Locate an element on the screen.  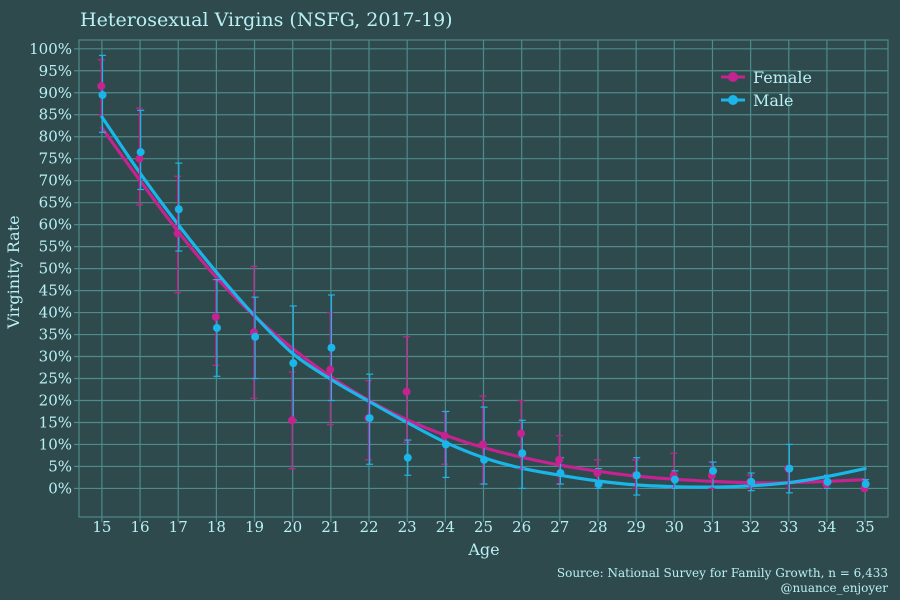
x-tick-label: 35 is located at coordinates (865, 527).